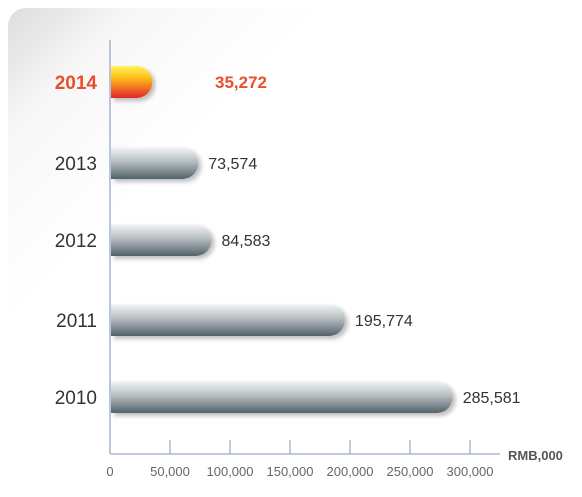 The height and width of the screenshot is (497, 582). What do you see at coordinates (228, 320) in the screenshot?
I see `bar-2011` at bounding box center [228, 320].